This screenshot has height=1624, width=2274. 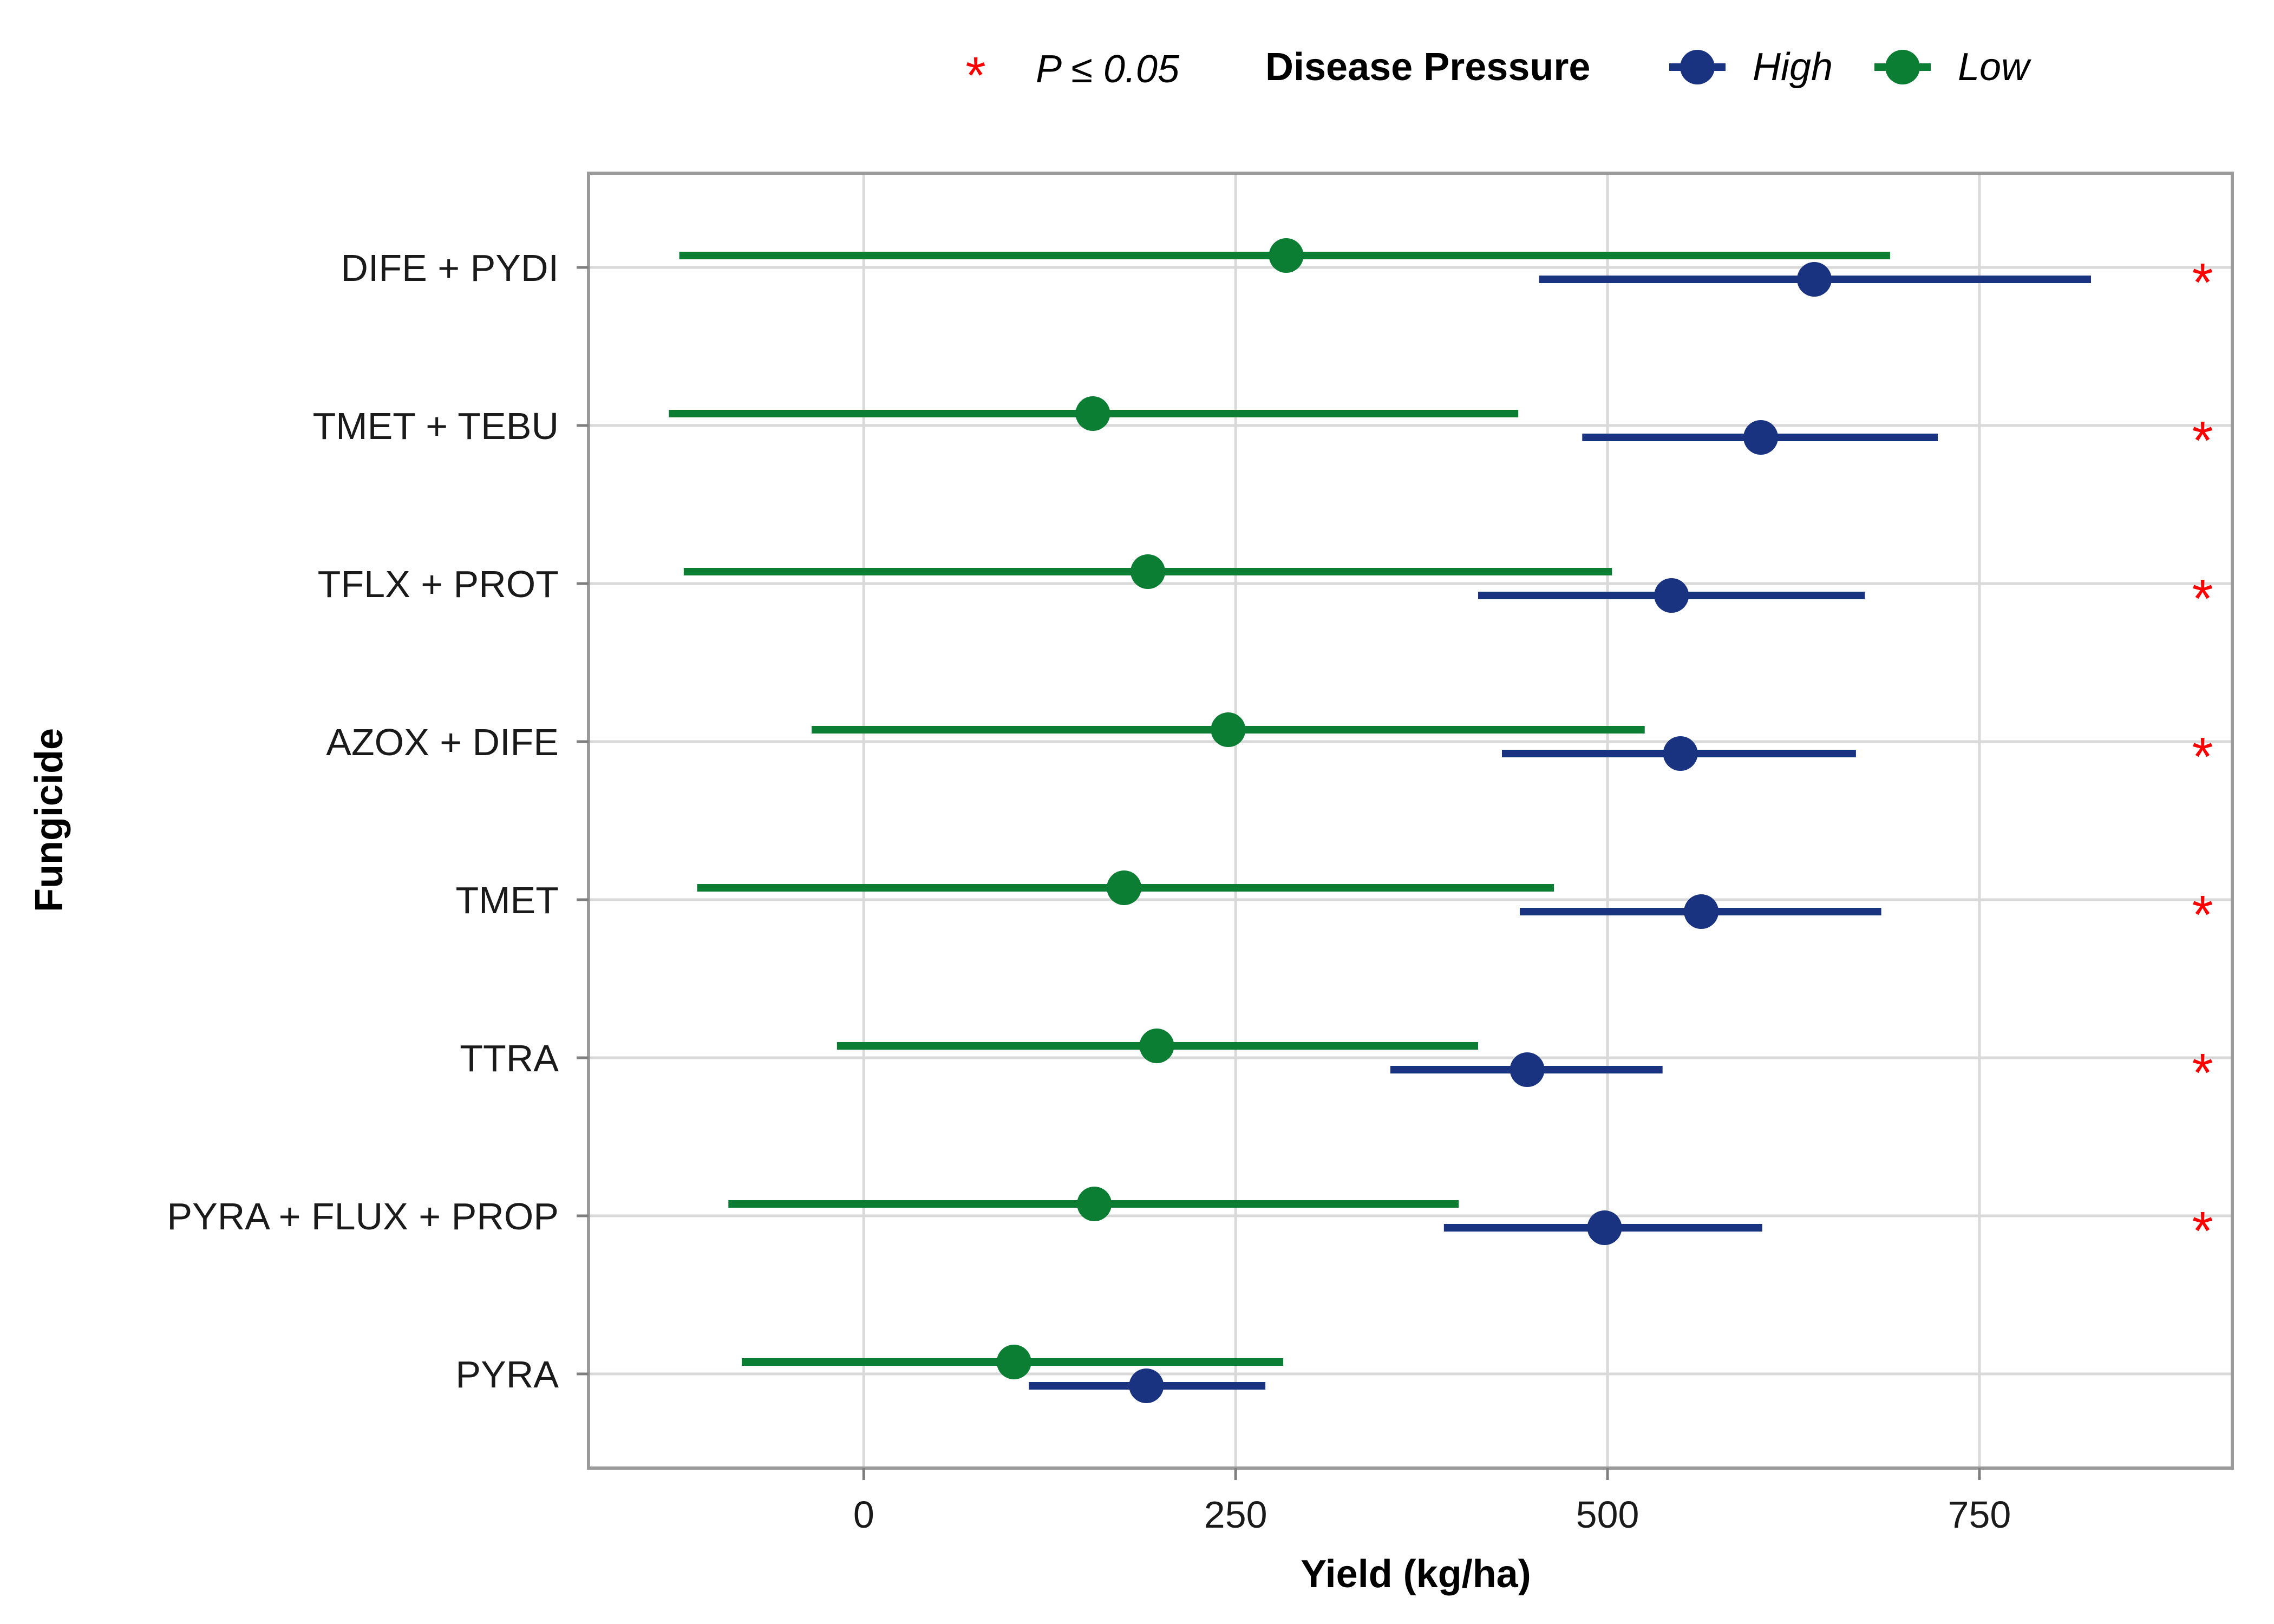 What do you see at coordinates (50, 820) in the screenshot?
I see `y-axis-title: Fungicide` at bounding box center [50, 820].